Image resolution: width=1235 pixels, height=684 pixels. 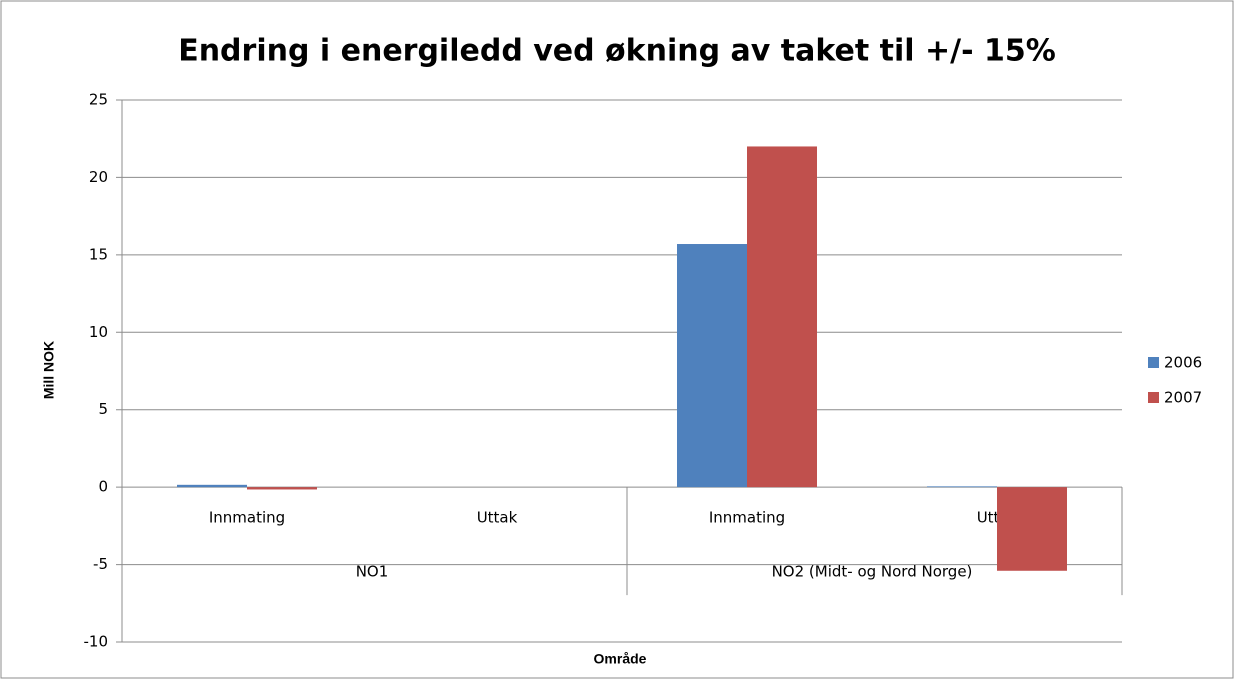 What do you see at coordinates (1183, 363) in the screenshot?
I see `legend-label: 2006` at bounding box center [1183, 363].